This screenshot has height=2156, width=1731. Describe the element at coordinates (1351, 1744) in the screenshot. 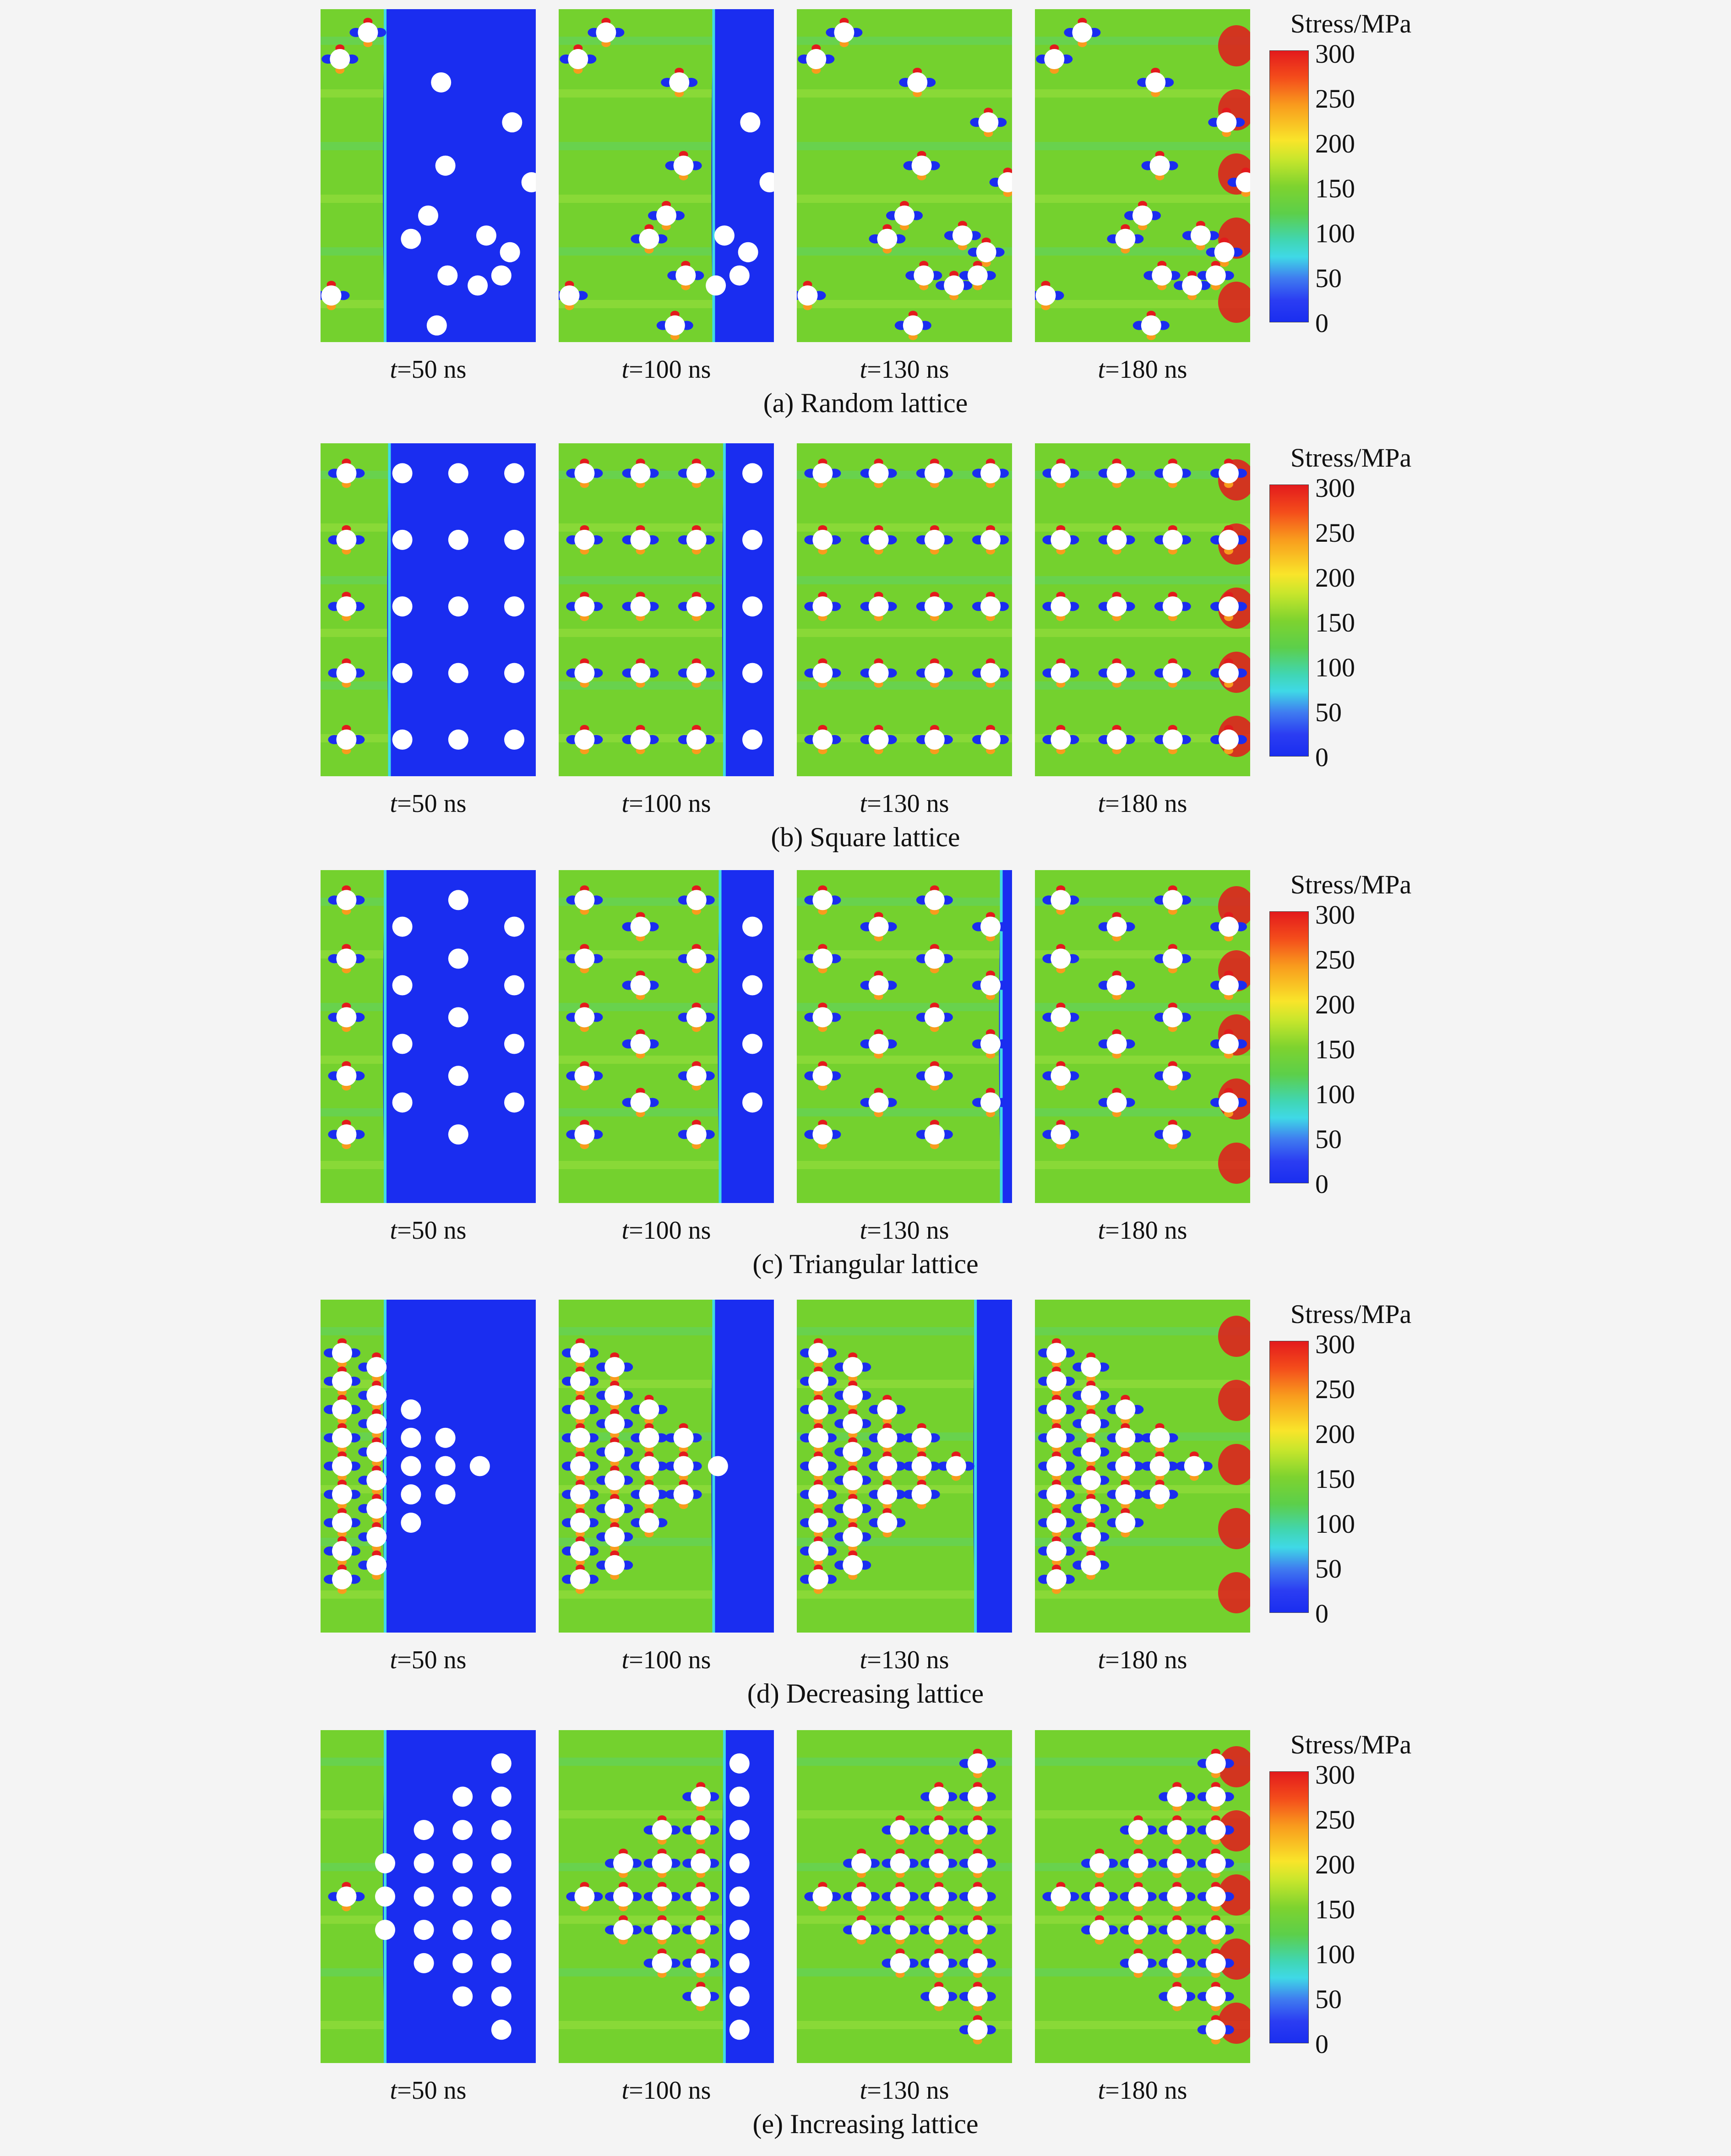

I see `colorbar-title: Stress/MPa` at that location.